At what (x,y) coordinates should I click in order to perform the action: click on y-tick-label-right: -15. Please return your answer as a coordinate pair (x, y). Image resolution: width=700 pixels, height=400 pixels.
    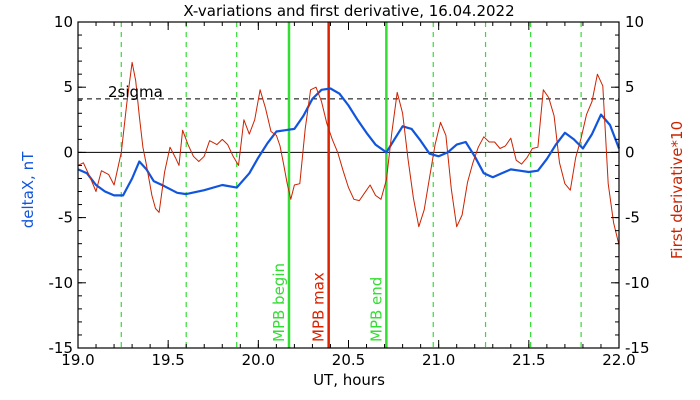
    Looking at the image, I should click on (637, 348).